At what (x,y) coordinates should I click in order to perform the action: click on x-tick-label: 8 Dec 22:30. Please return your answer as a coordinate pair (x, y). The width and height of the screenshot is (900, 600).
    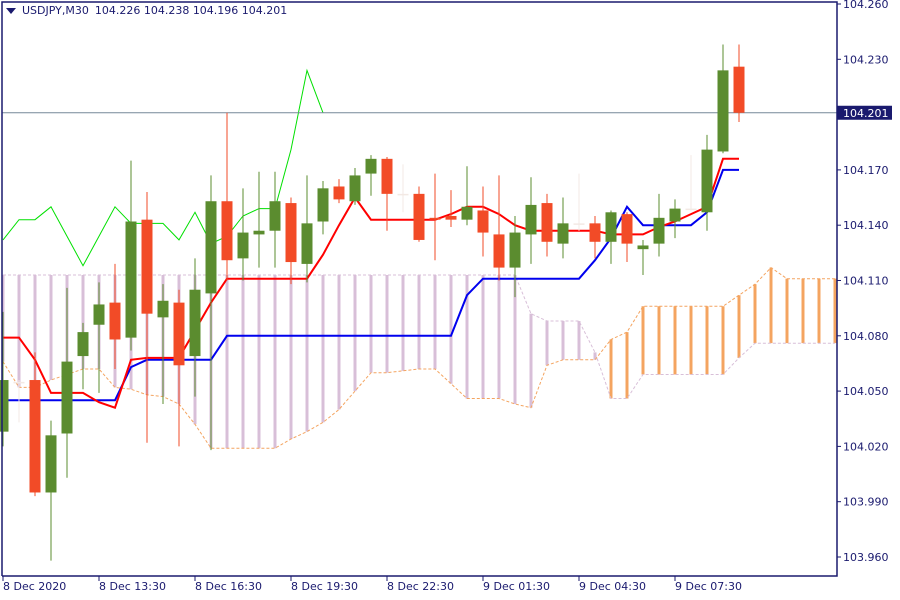
    Looking at the image, I should click on (420, 586).